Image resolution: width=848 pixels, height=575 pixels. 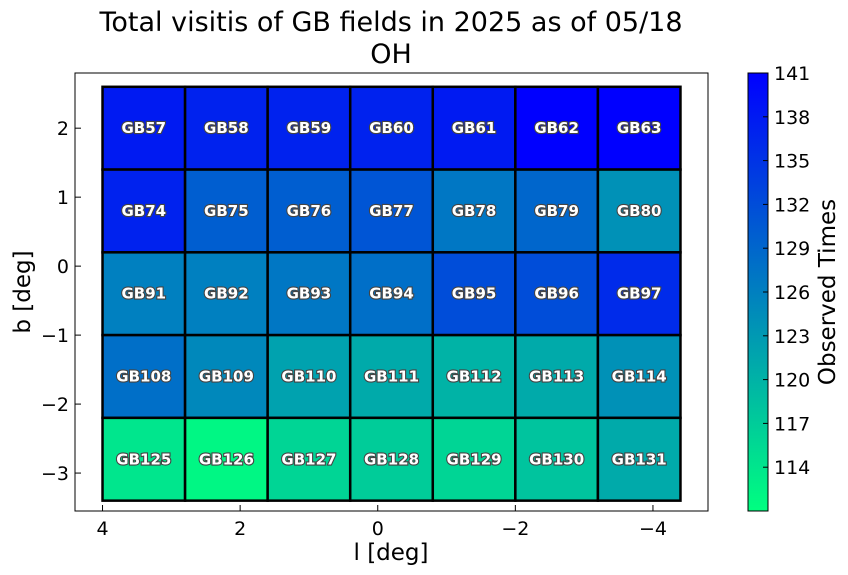 I want to click on cell-label: GB75, so click(x=226, y=211).